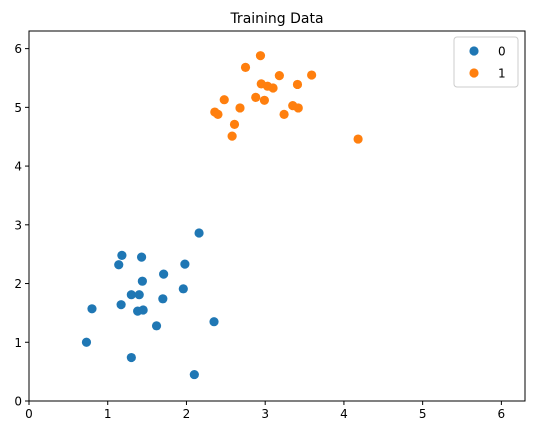 The width and height of the screenshot is (534, 435). I want to click on x-tick-label: 1, so click(108, 414).